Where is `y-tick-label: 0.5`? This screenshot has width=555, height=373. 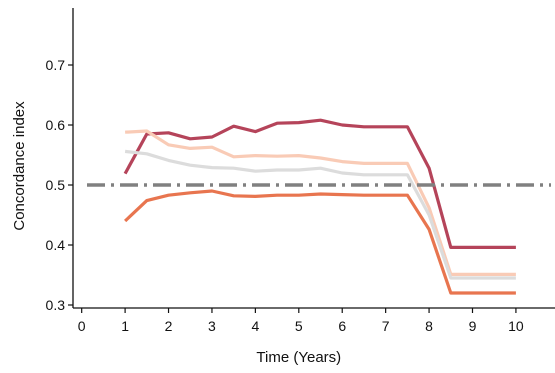
y-tick-label: 0.5 is located at coordinates (56, 185).